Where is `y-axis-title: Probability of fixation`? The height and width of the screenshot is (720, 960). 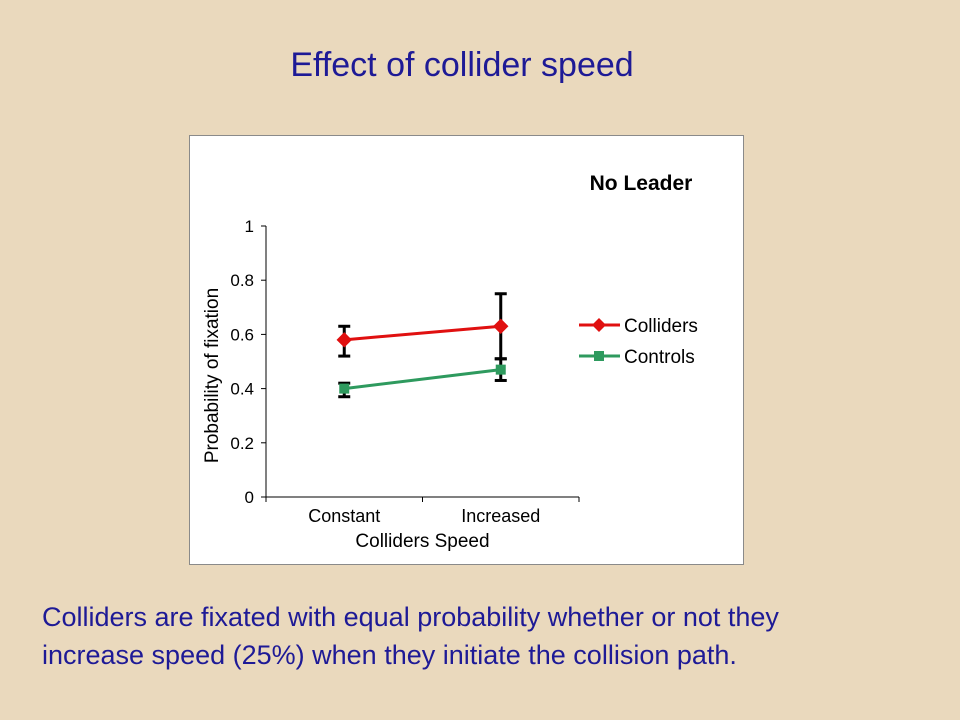 y-axis-title: Probability of fixation is located at coordinates (212, 375).